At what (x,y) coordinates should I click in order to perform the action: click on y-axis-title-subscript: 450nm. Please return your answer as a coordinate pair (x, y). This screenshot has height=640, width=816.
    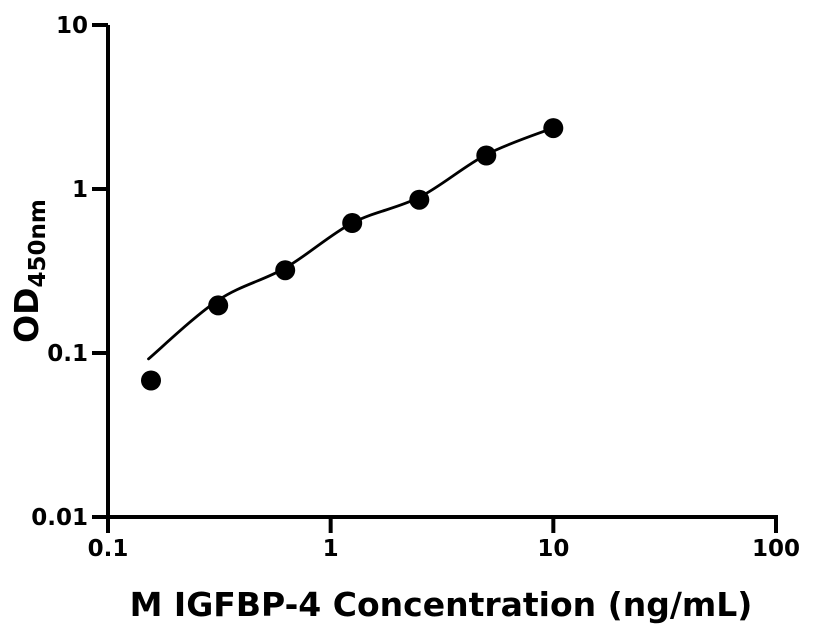
    Looking at the image, I should click on (38, 243).